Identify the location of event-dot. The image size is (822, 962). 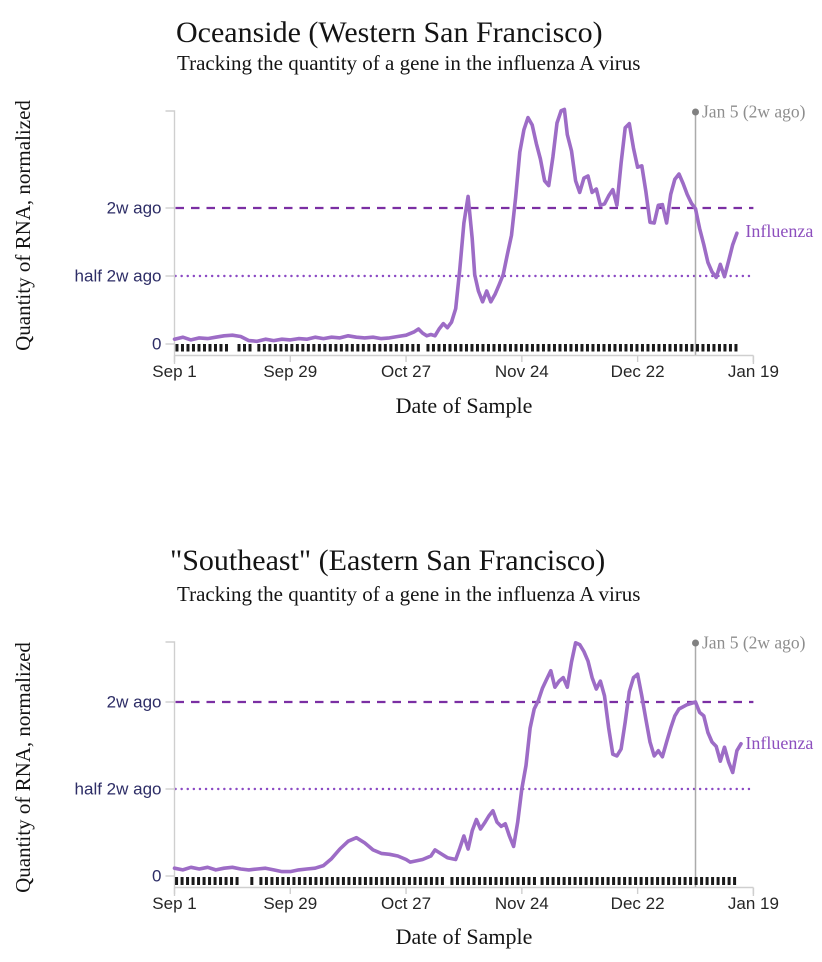
(696, 112).